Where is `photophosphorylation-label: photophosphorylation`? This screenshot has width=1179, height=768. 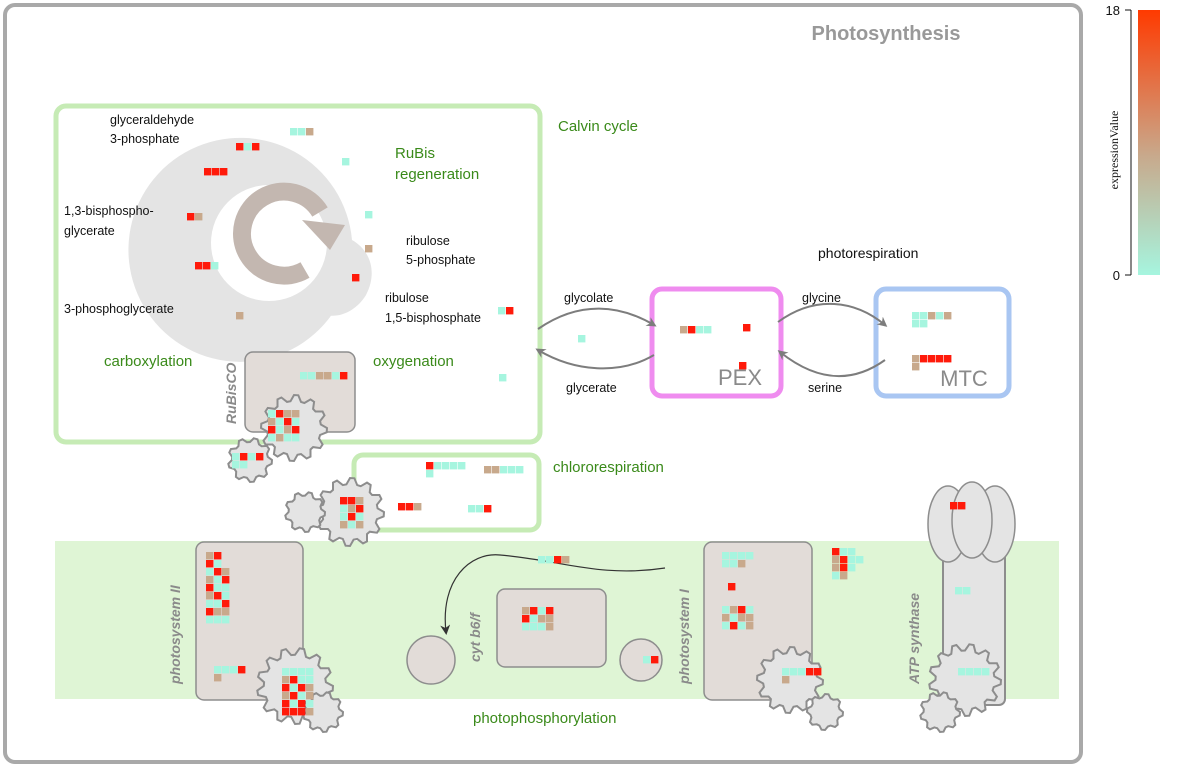 photophosphorylation-label: photophosphorylation is located at coordinates (544, 718).